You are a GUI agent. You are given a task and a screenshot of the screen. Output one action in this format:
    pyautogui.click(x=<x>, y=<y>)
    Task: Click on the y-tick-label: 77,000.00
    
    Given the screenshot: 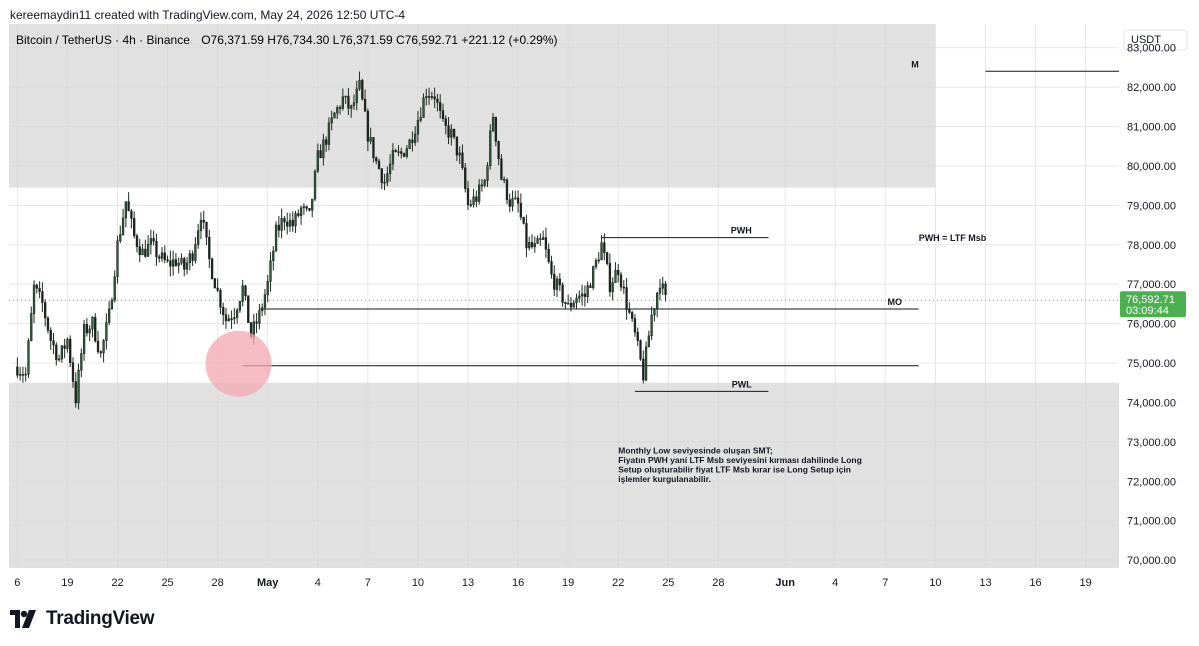 What is the action you would take?
    pyautogui.click(x=1151, y=285)
    